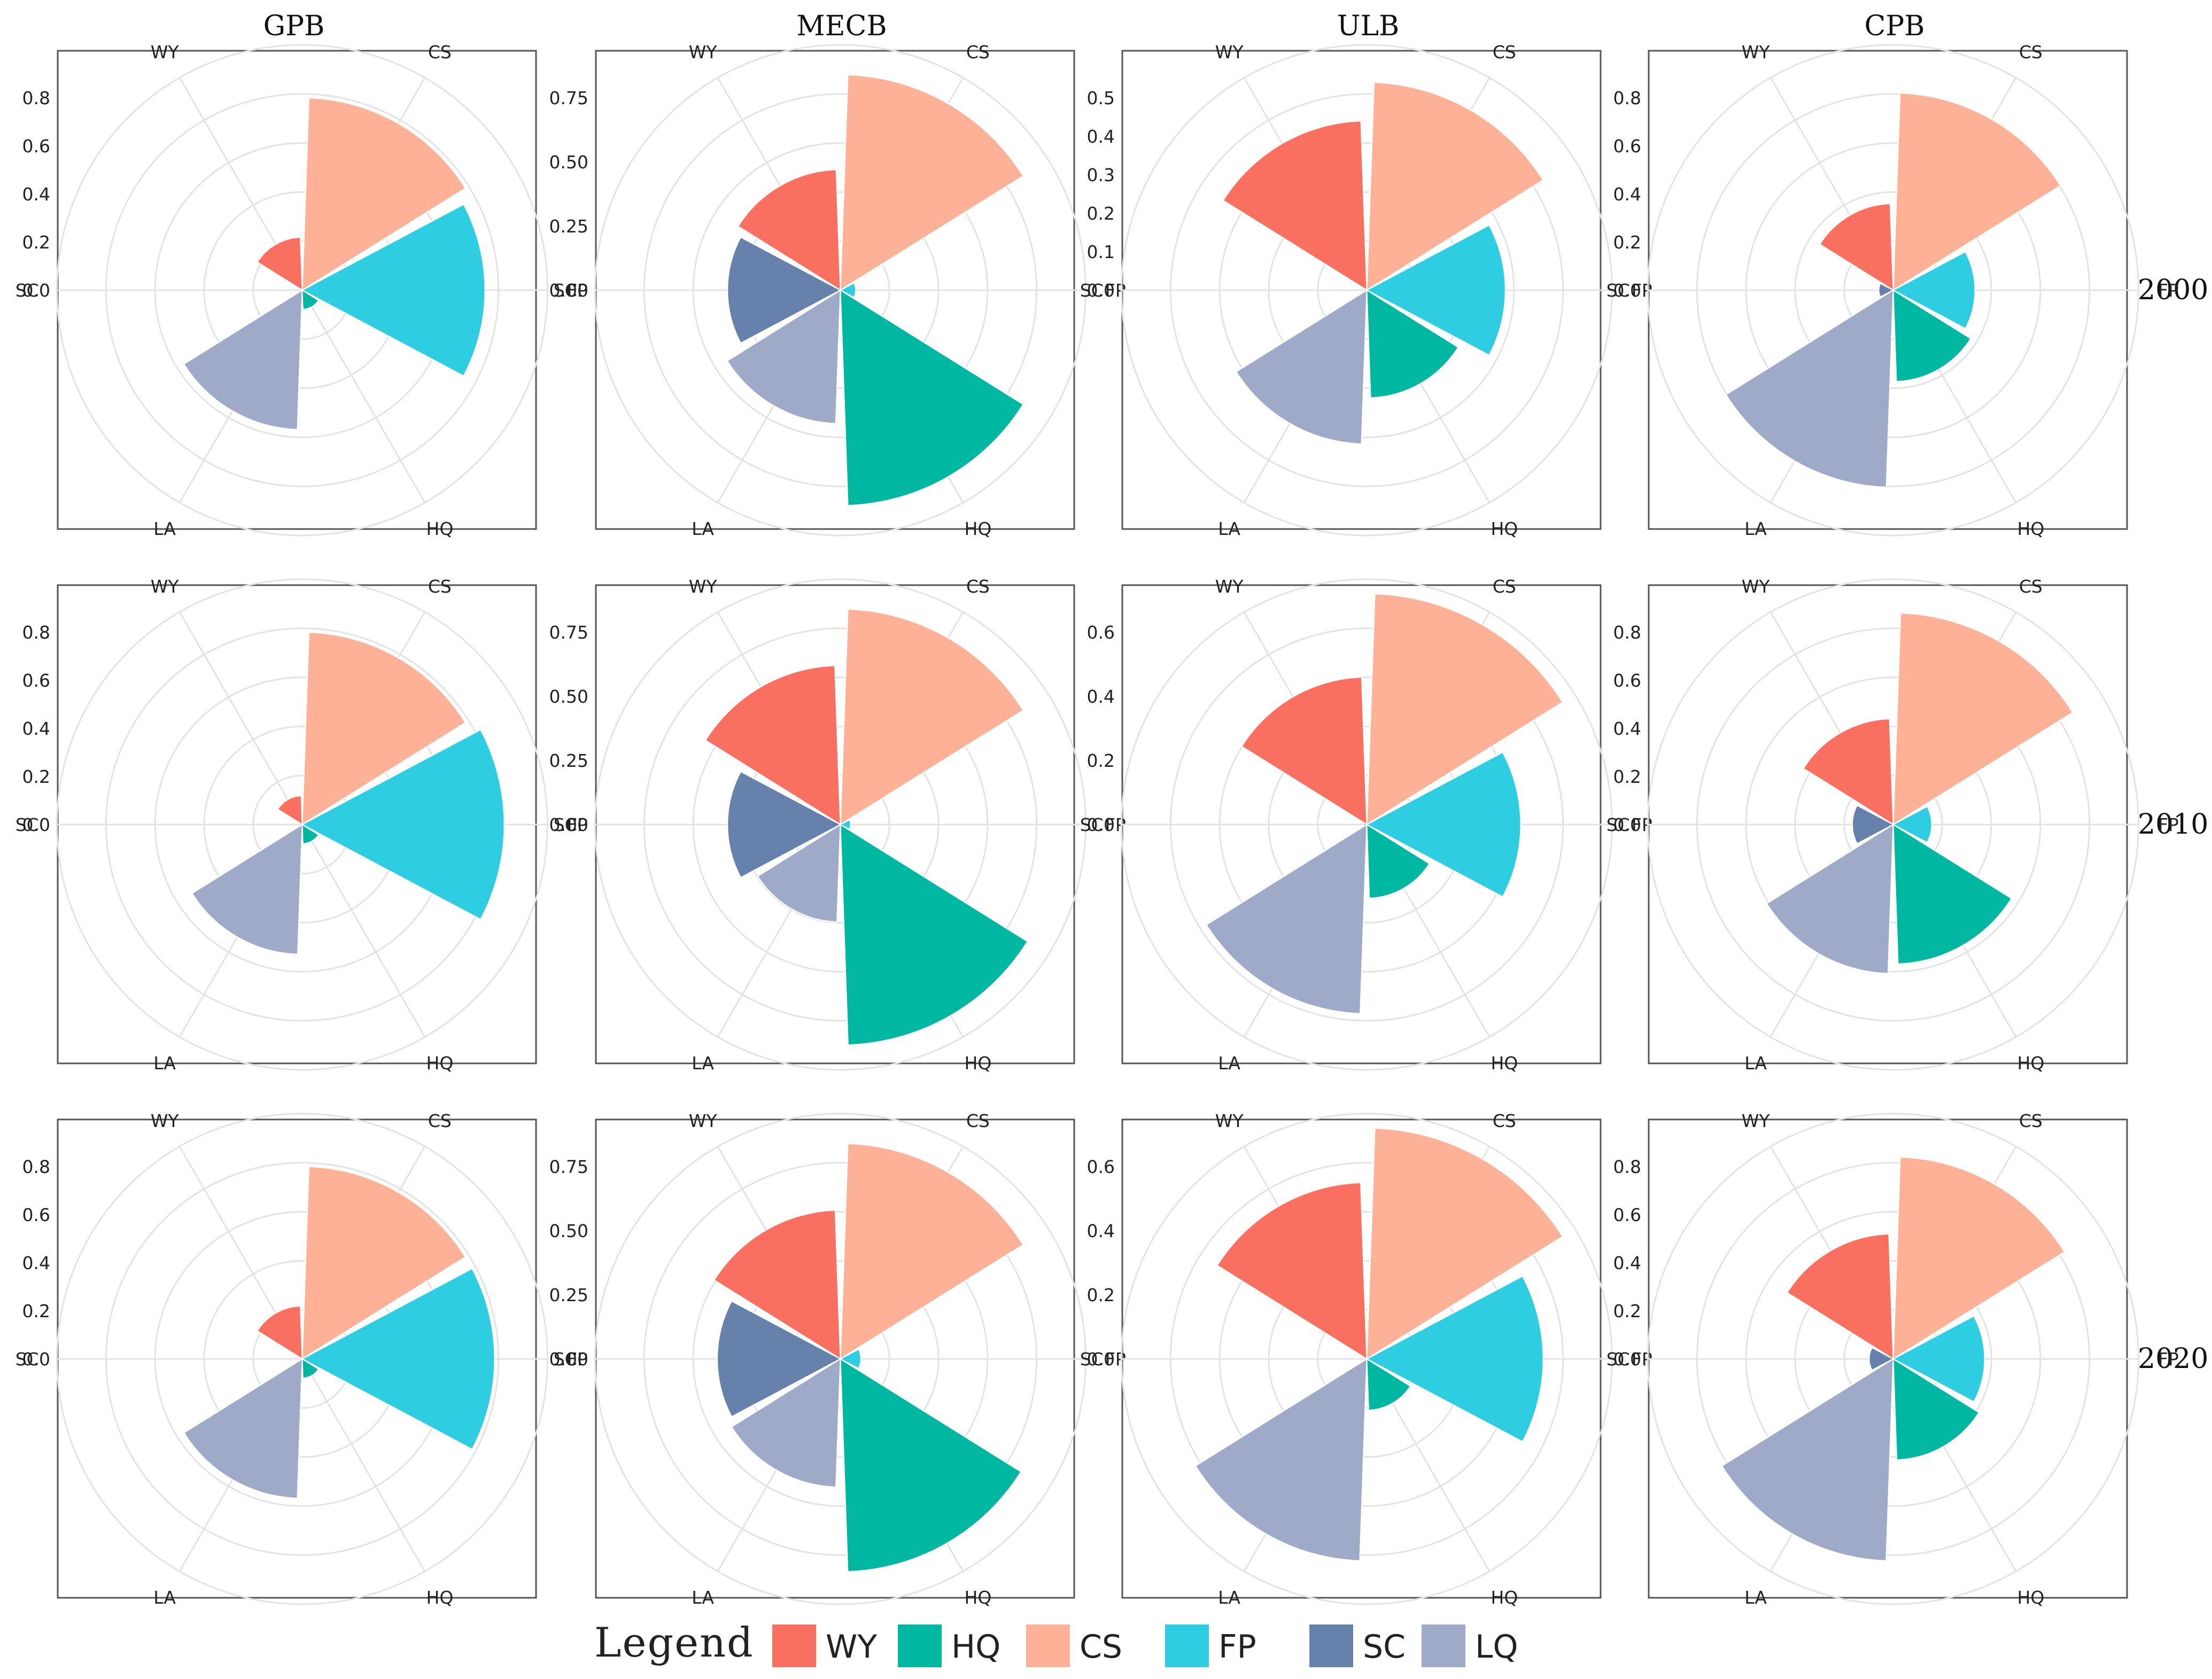 The width and height of the screenshot is (2212, 1679). Describe the element at coordinates (2173, 290) in the screenshot. I see `row-label: 2000` at that location.